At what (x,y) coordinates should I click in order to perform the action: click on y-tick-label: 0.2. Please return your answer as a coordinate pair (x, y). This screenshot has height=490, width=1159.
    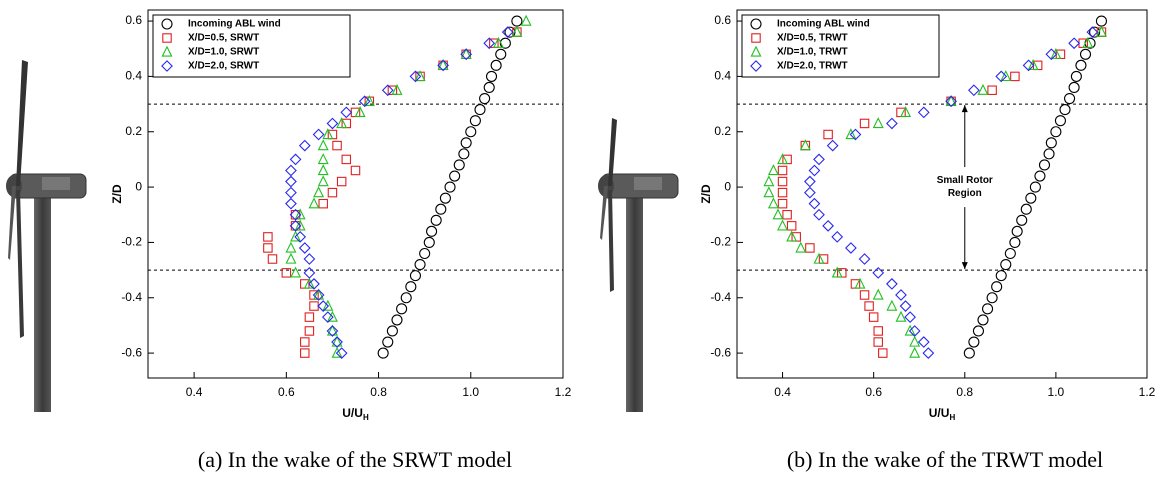
    Looking at the image, I should click on (722, 131).